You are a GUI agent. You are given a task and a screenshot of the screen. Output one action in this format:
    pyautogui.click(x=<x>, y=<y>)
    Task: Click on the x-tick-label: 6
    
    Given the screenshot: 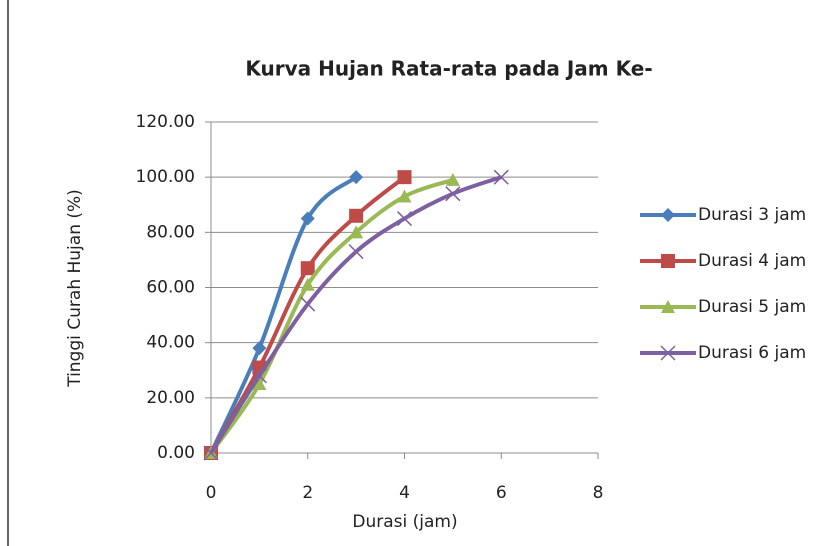 What is the action you would take?
    pyautogui.click(x=501, y=493)
    